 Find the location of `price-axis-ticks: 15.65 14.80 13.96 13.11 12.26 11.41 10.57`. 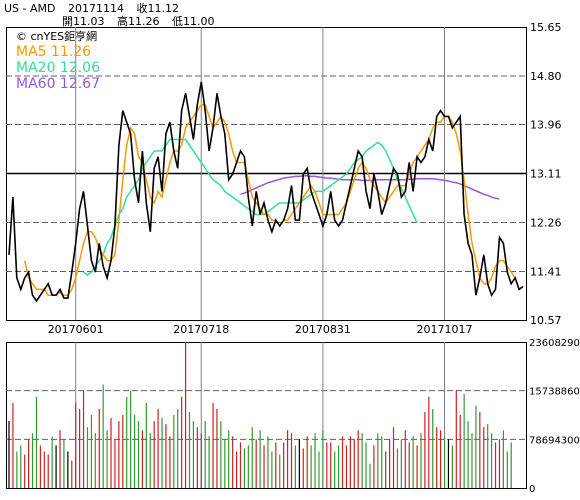

price-axis-ticks: 15.65 14.80 13.96 13.11 12.26 11.41 10.57 is located at coordinates (546, 174).